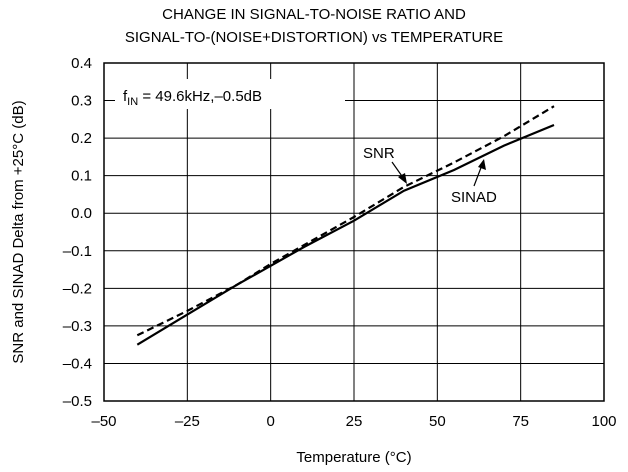 This screenshot has height=472, width=628. I want to click on snr-pointer-arrowhead, so click(402, 178).